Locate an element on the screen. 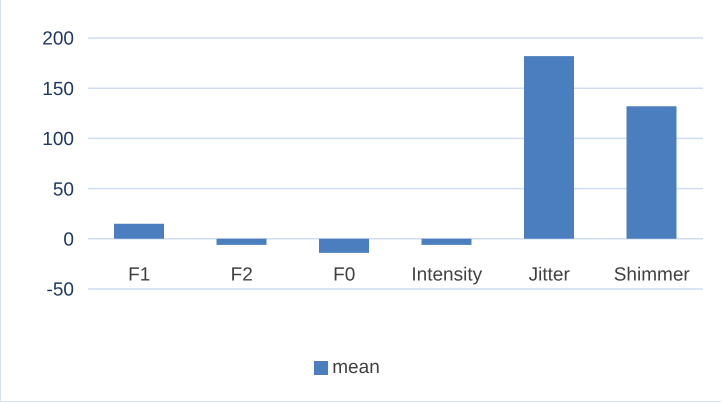 Image resolution: width=722 pixels, height=403 pixels. y-tick-label: 50 is located at coordinates (63, 189).